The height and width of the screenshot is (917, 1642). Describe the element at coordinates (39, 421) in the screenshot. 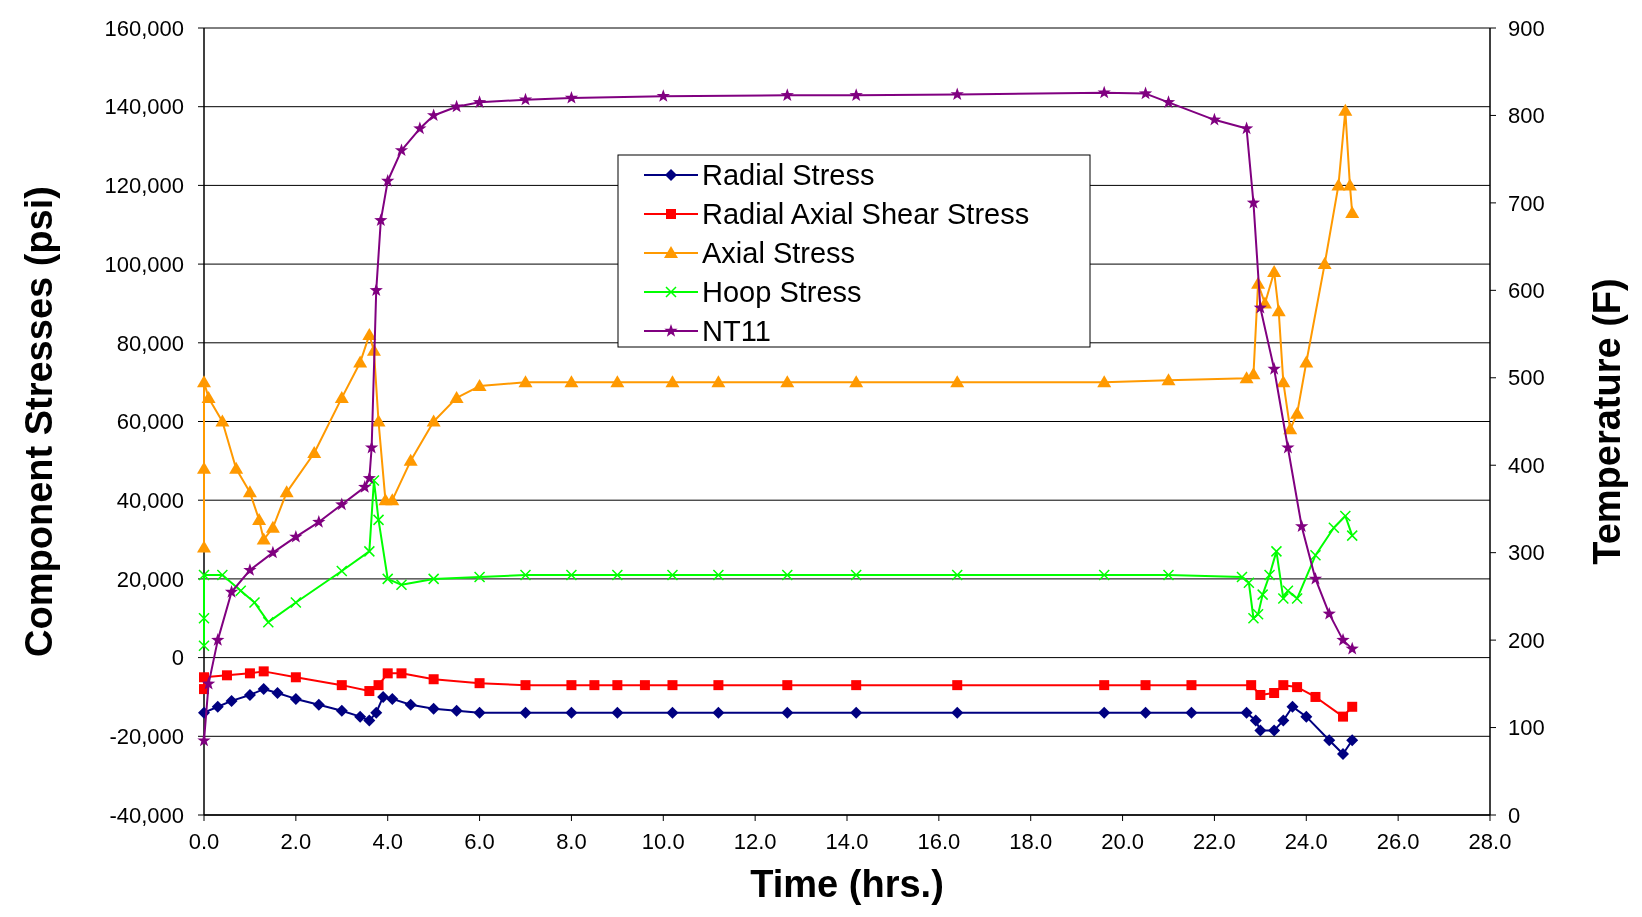

I see `y-axis-title: Component Stresses (psi)` at that location.